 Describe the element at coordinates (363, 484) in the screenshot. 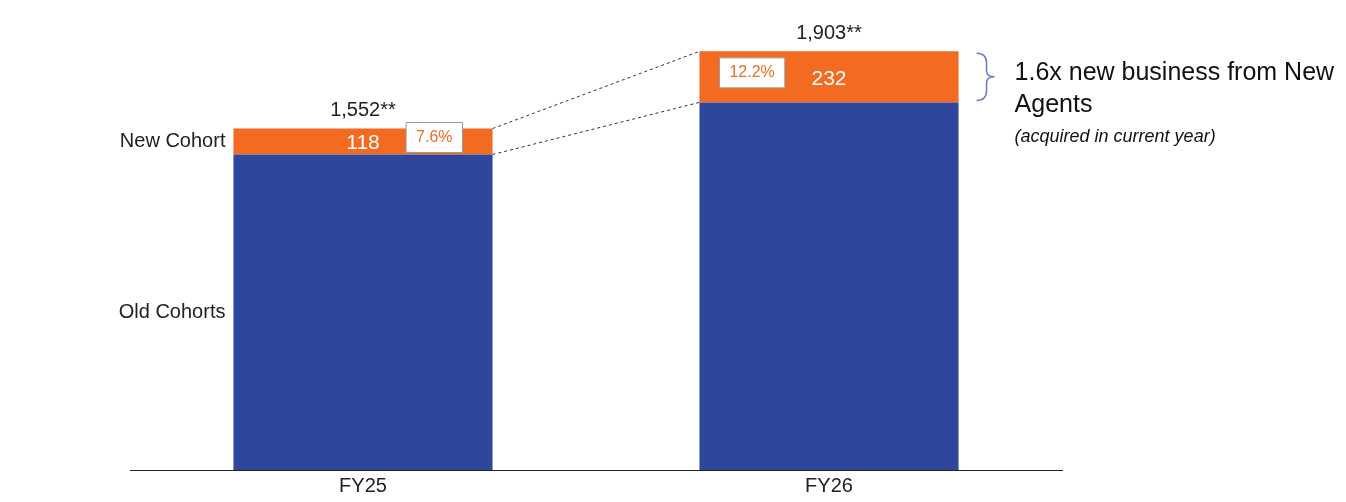

I see `x-tick-label: FY25` at that location.